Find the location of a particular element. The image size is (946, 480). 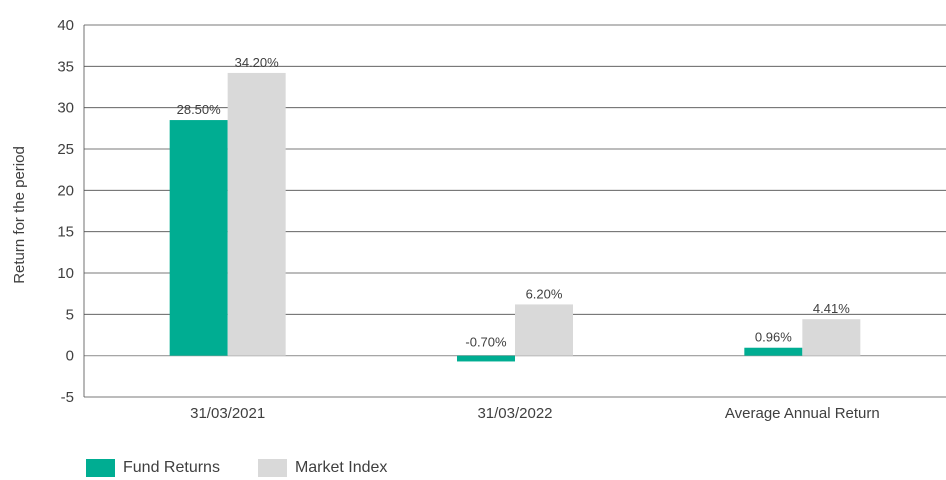

y-tick-label: 40 is located at coordinates (65, 25).